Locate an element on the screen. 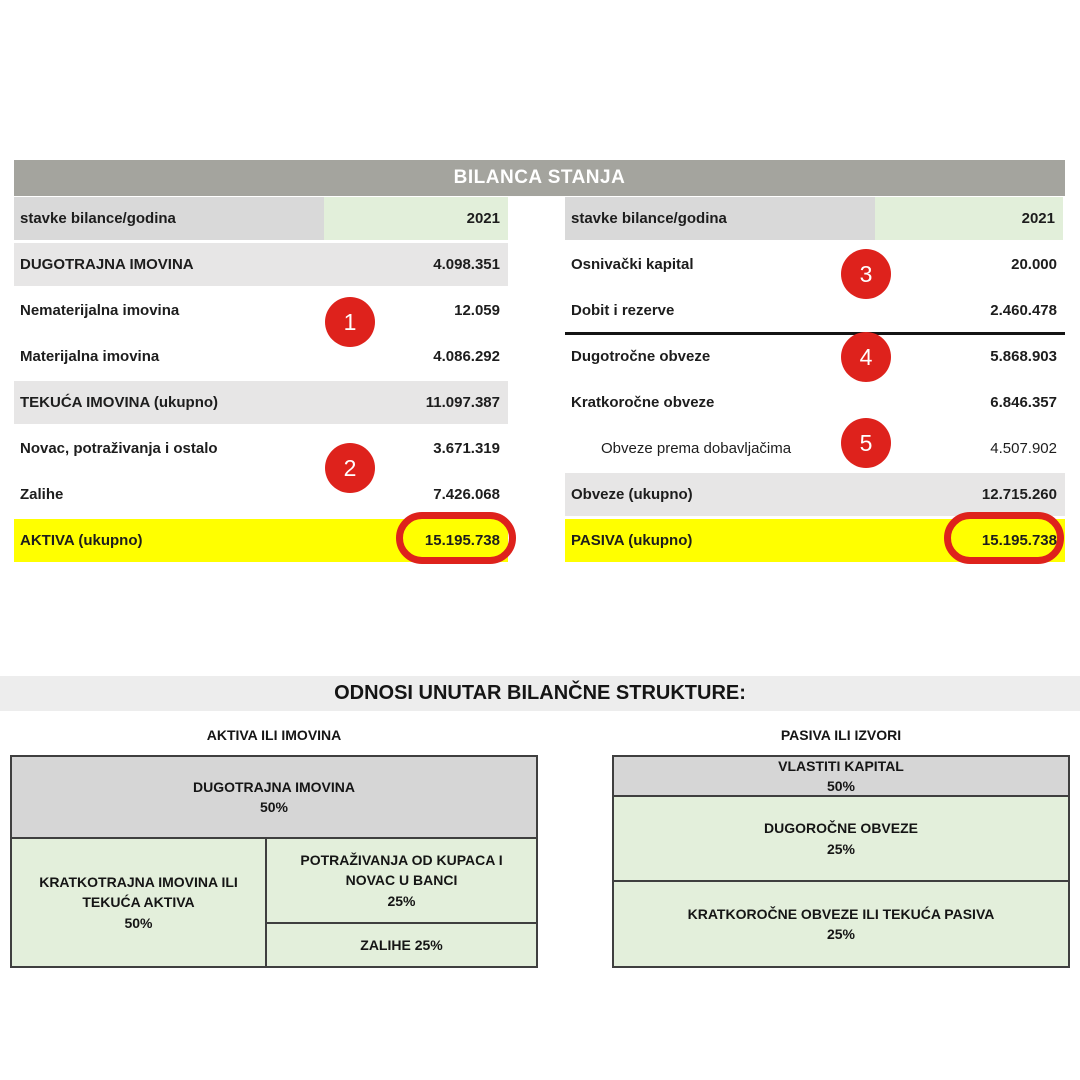 The image size is (1080, 1080). table-row: Obveze prema dobavljačima 4.507.902 is located at coordinates (815, 448).